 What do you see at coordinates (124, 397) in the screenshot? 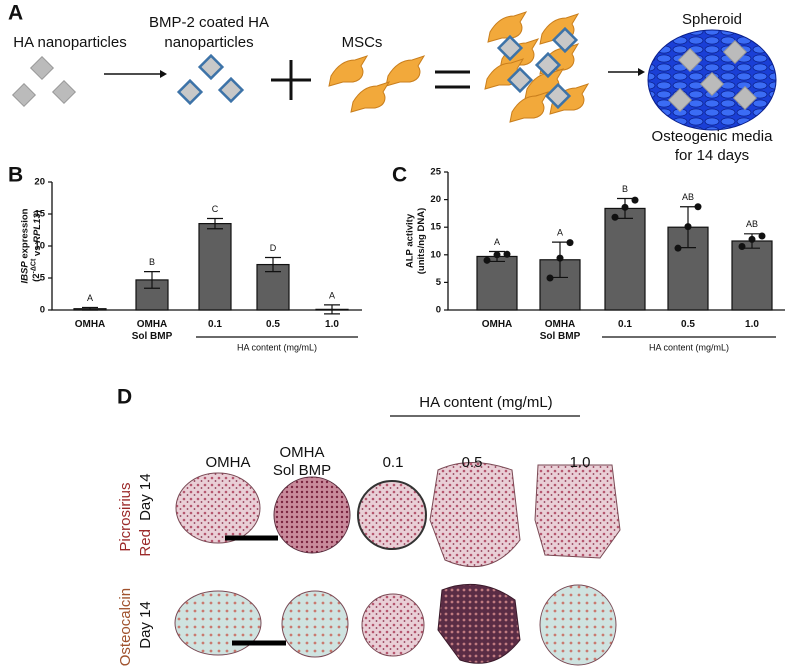
I see `panel-label: D` at bounding box center [124, 397].